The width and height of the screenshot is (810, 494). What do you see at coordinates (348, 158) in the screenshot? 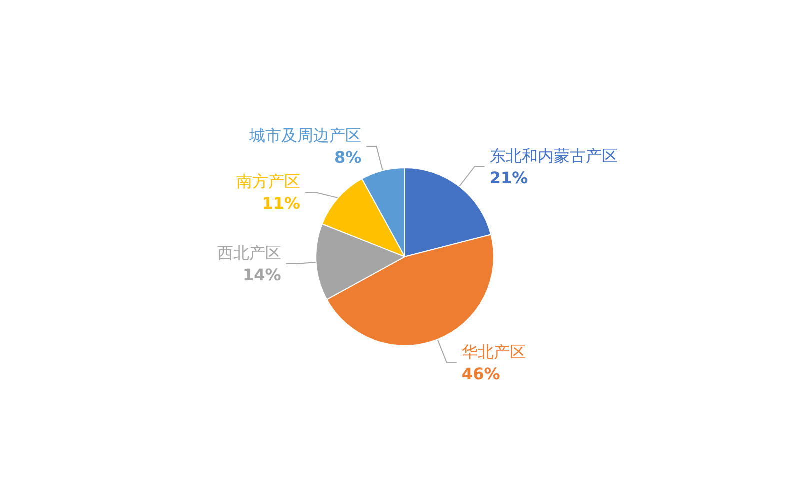
I see `data-label: 8%` at bounding box center [348, 158].